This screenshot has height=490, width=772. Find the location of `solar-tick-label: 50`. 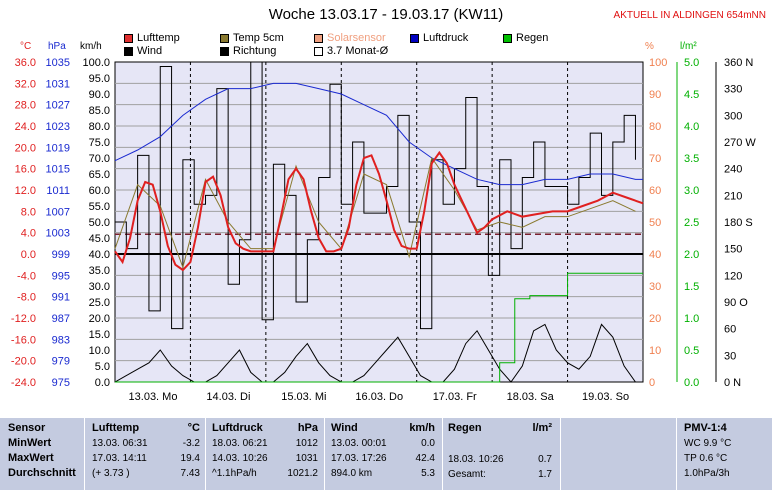

solar-tick-label: 50 is located at coordinates (655, 223).